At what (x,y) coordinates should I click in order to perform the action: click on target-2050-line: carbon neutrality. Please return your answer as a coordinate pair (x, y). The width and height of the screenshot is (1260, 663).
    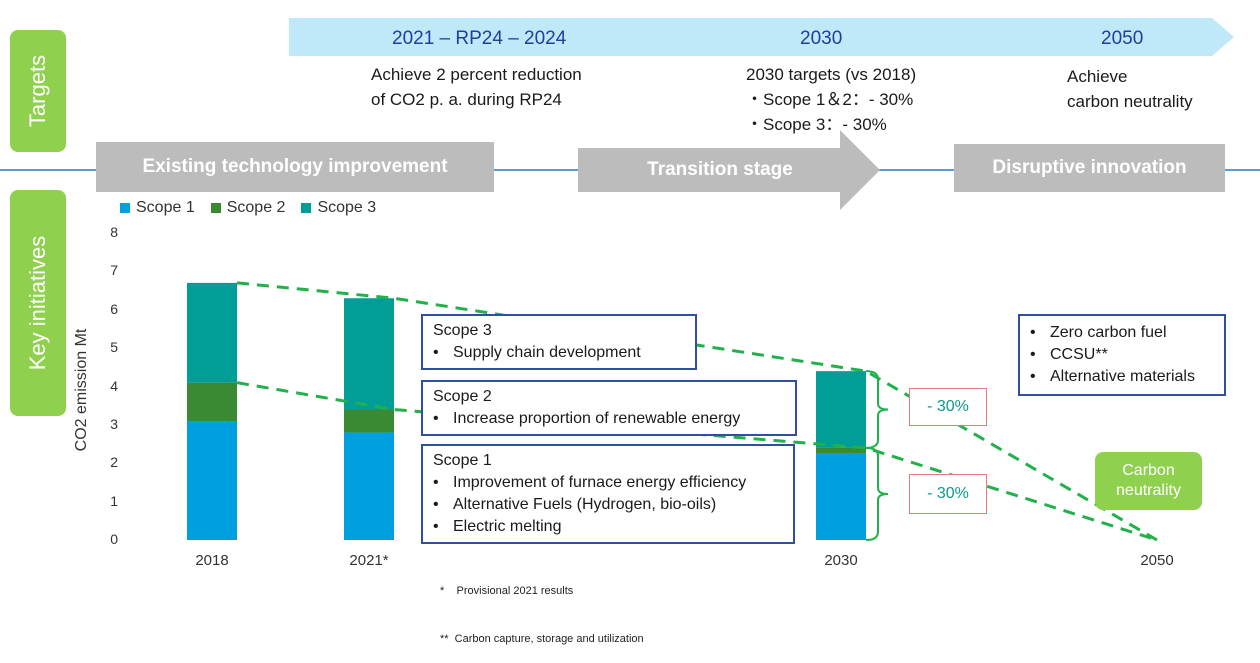
    Looking at the image, I should click on (1130, 101).